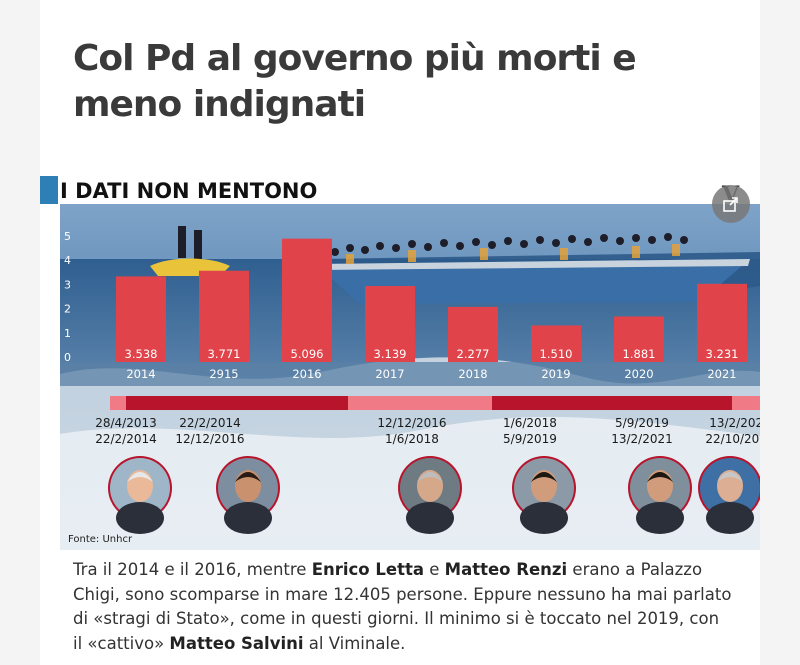 Image resolution: width=800 pixels, height=665 pixels. I want to click on x-tick-label: 2017, so click(389, 374).